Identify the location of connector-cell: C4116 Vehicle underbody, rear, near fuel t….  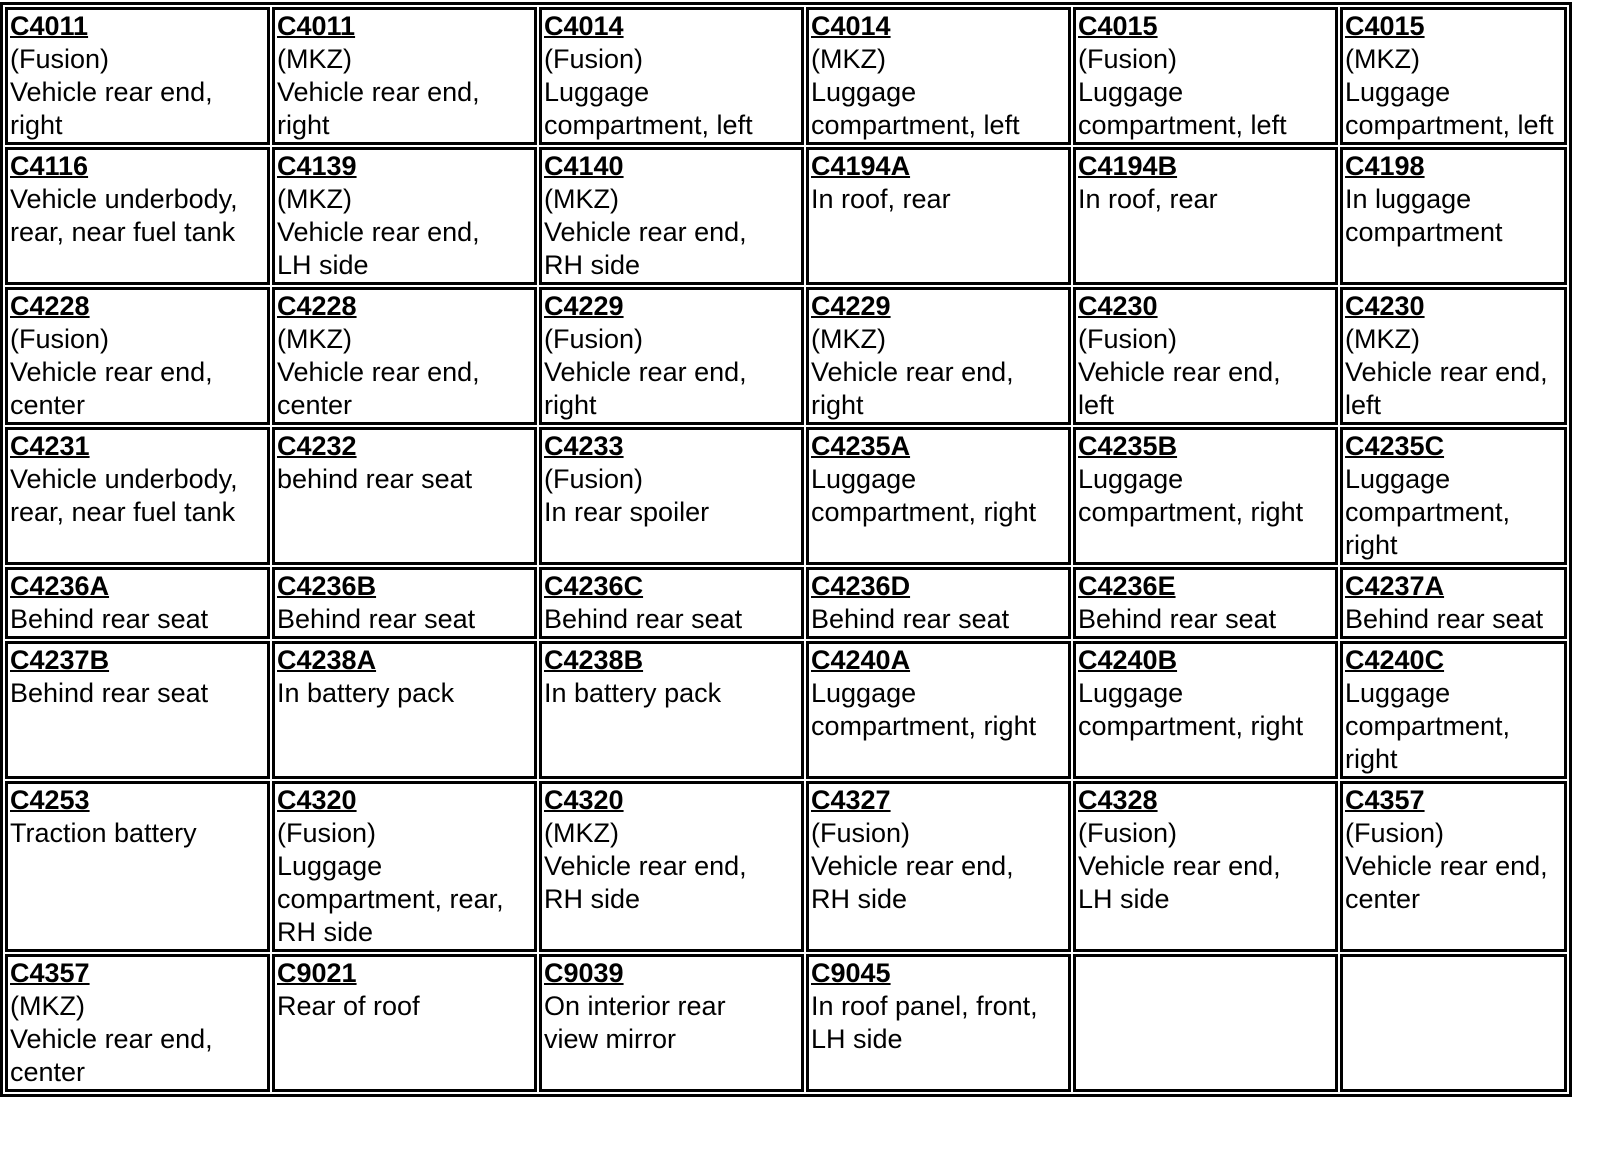
(137, 216).